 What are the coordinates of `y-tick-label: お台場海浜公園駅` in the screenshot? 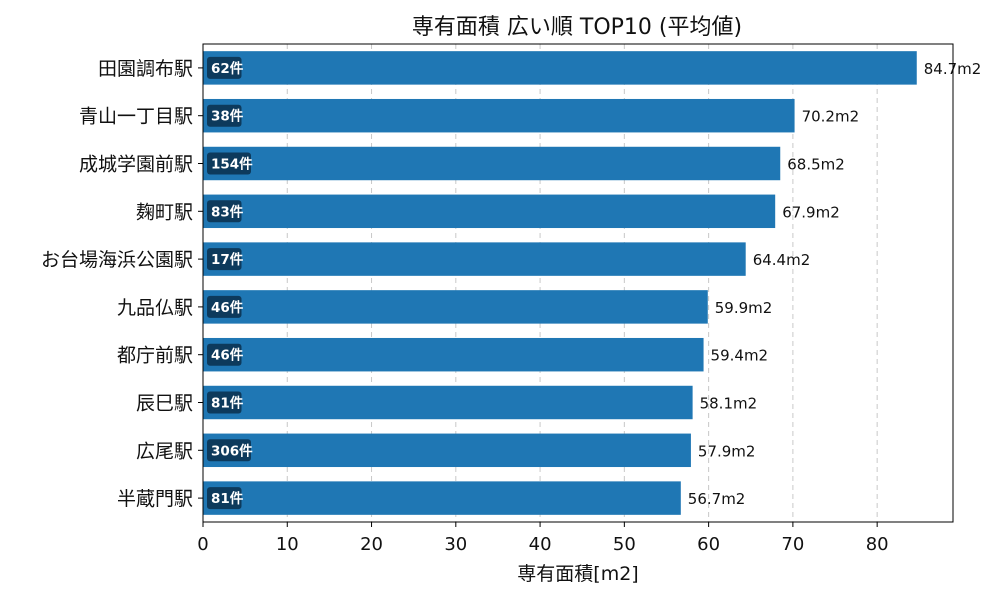 It's located at (117, 260).